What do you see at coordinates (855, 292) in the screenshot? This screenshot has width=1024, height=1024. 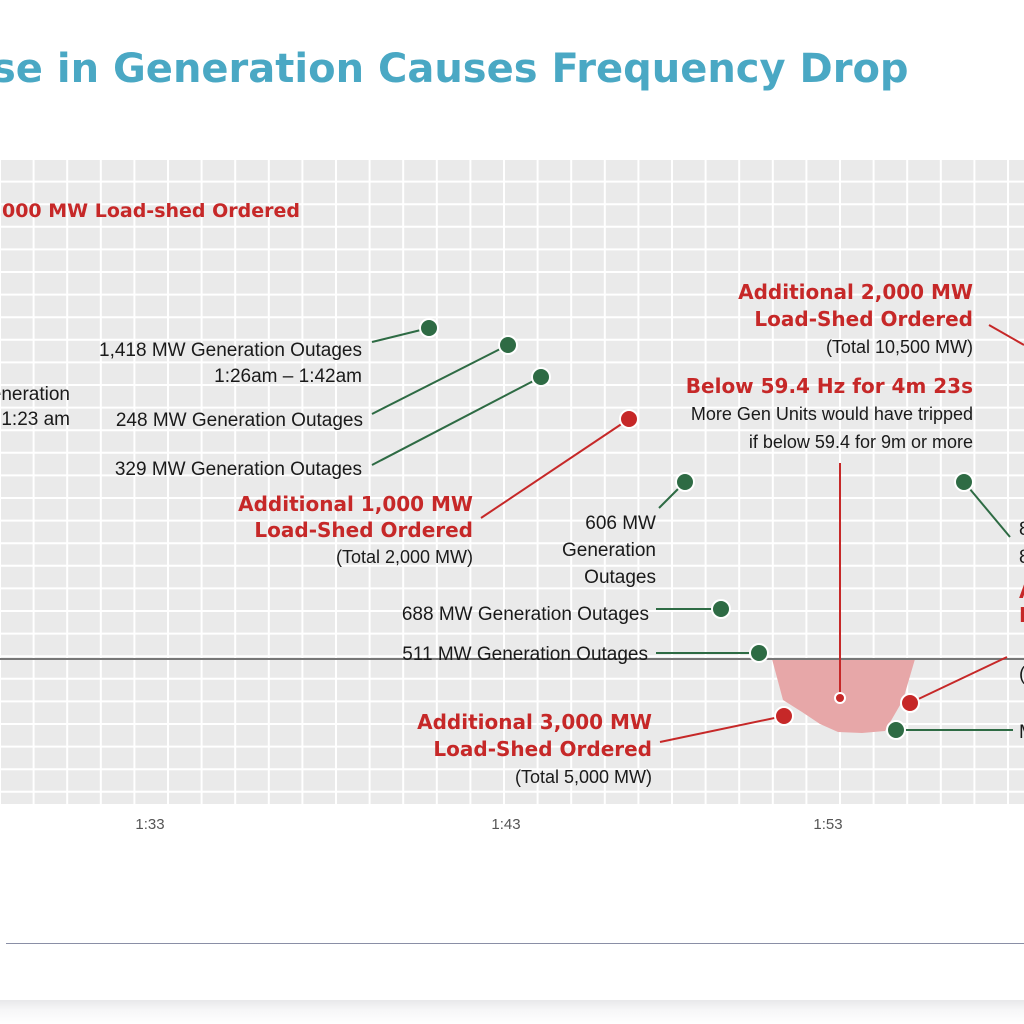 I see `annotation-label: Additional 2,000 MW` at bounding box center [855, 292].